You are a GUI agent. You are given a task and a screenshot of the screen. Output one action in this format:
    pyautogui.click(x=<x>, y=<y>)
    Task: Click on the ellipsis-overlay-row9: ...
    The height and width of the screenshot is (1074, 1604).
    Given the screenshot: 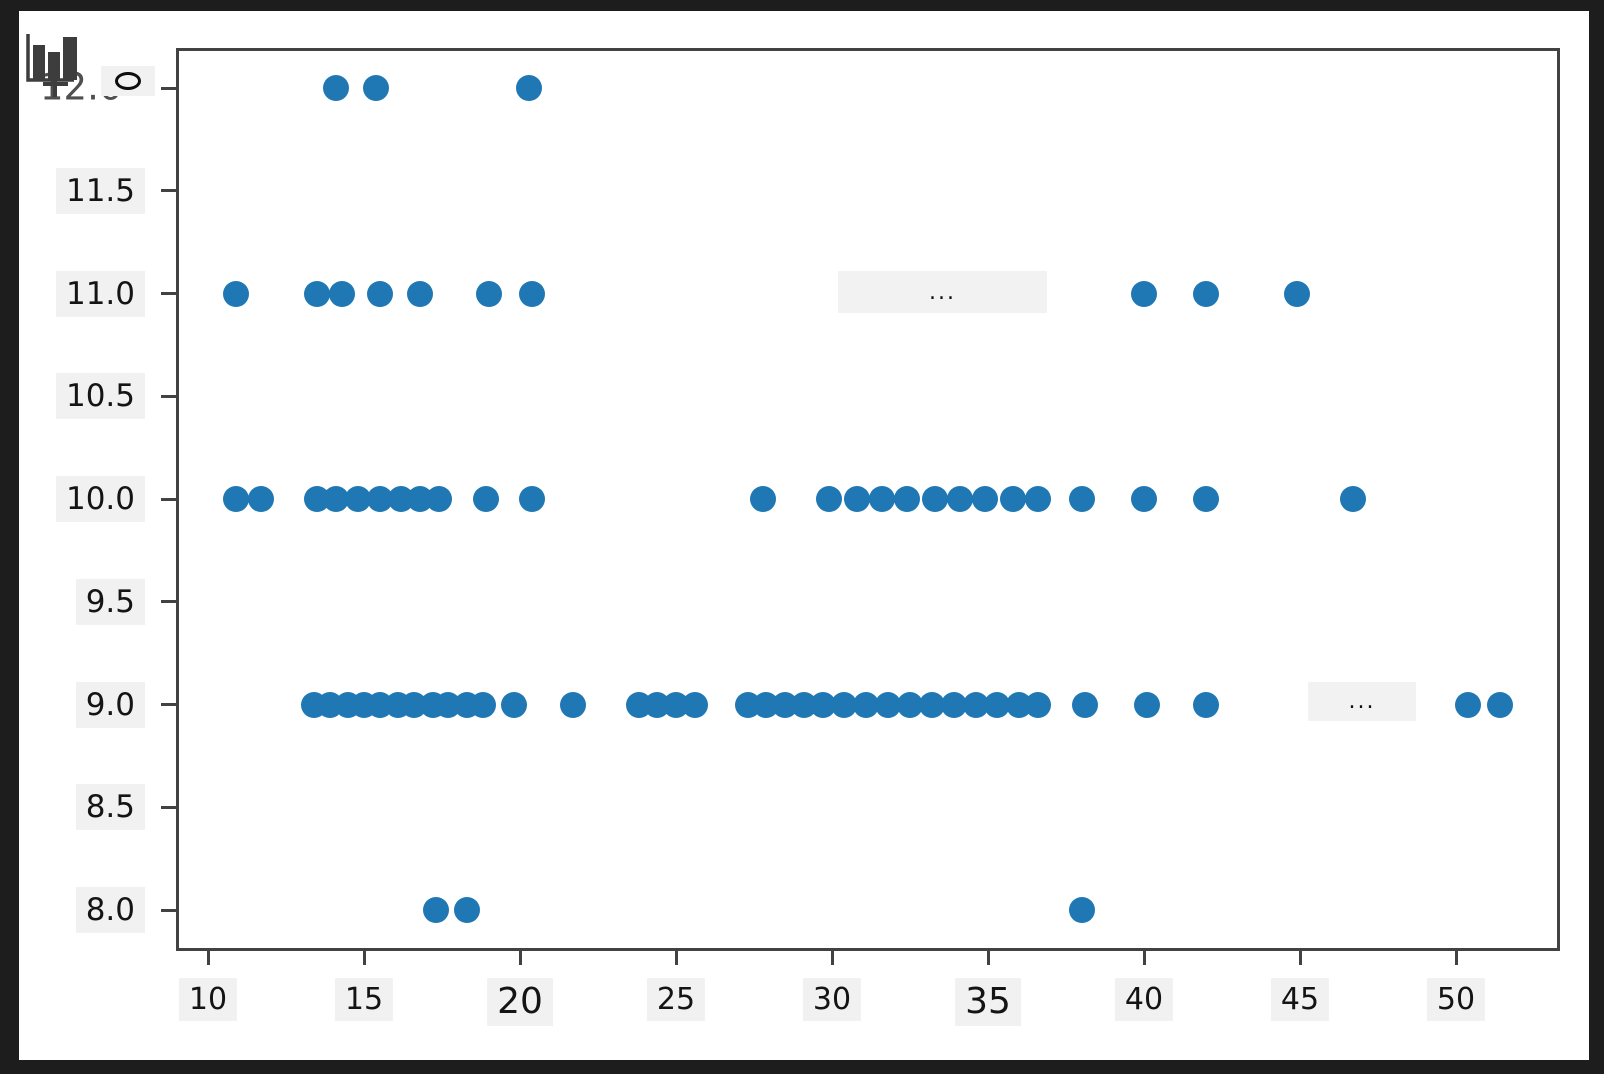 What is the action you would take?
    pyautogui.click(x=1362, y=701)
    